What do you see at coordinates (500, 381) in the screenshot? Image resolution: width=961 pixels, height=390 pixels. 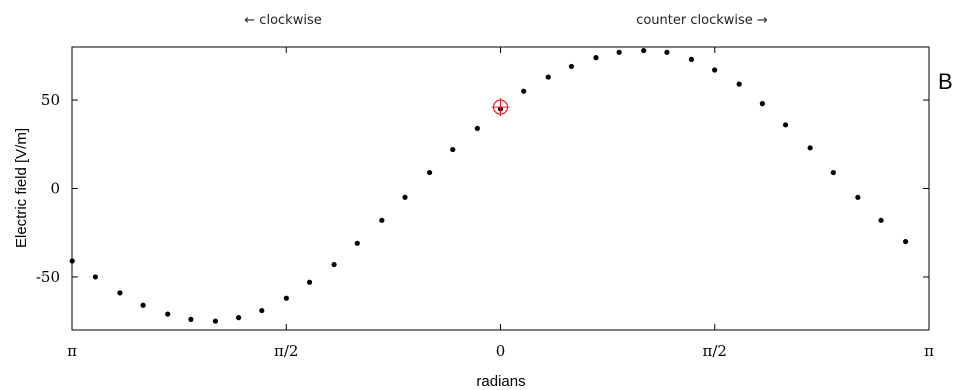 I see `x-axis-title: radians` at bounding box center [500, 381].